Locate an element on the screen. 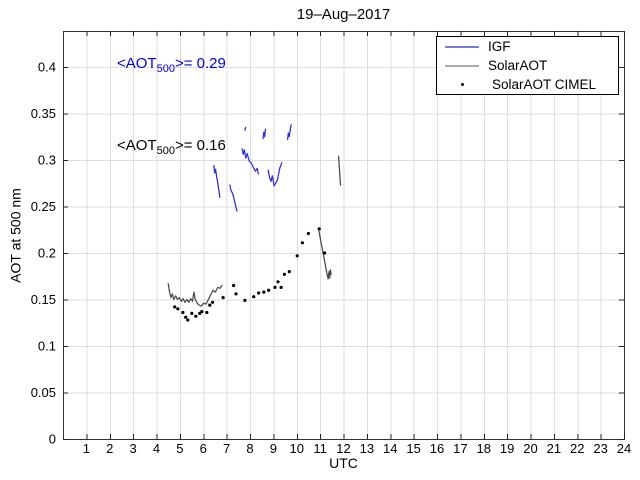 The image size is (640, 480). legend: IGF SolarAOT SolarAOT CIMEL is located at coordinates (527, 65).